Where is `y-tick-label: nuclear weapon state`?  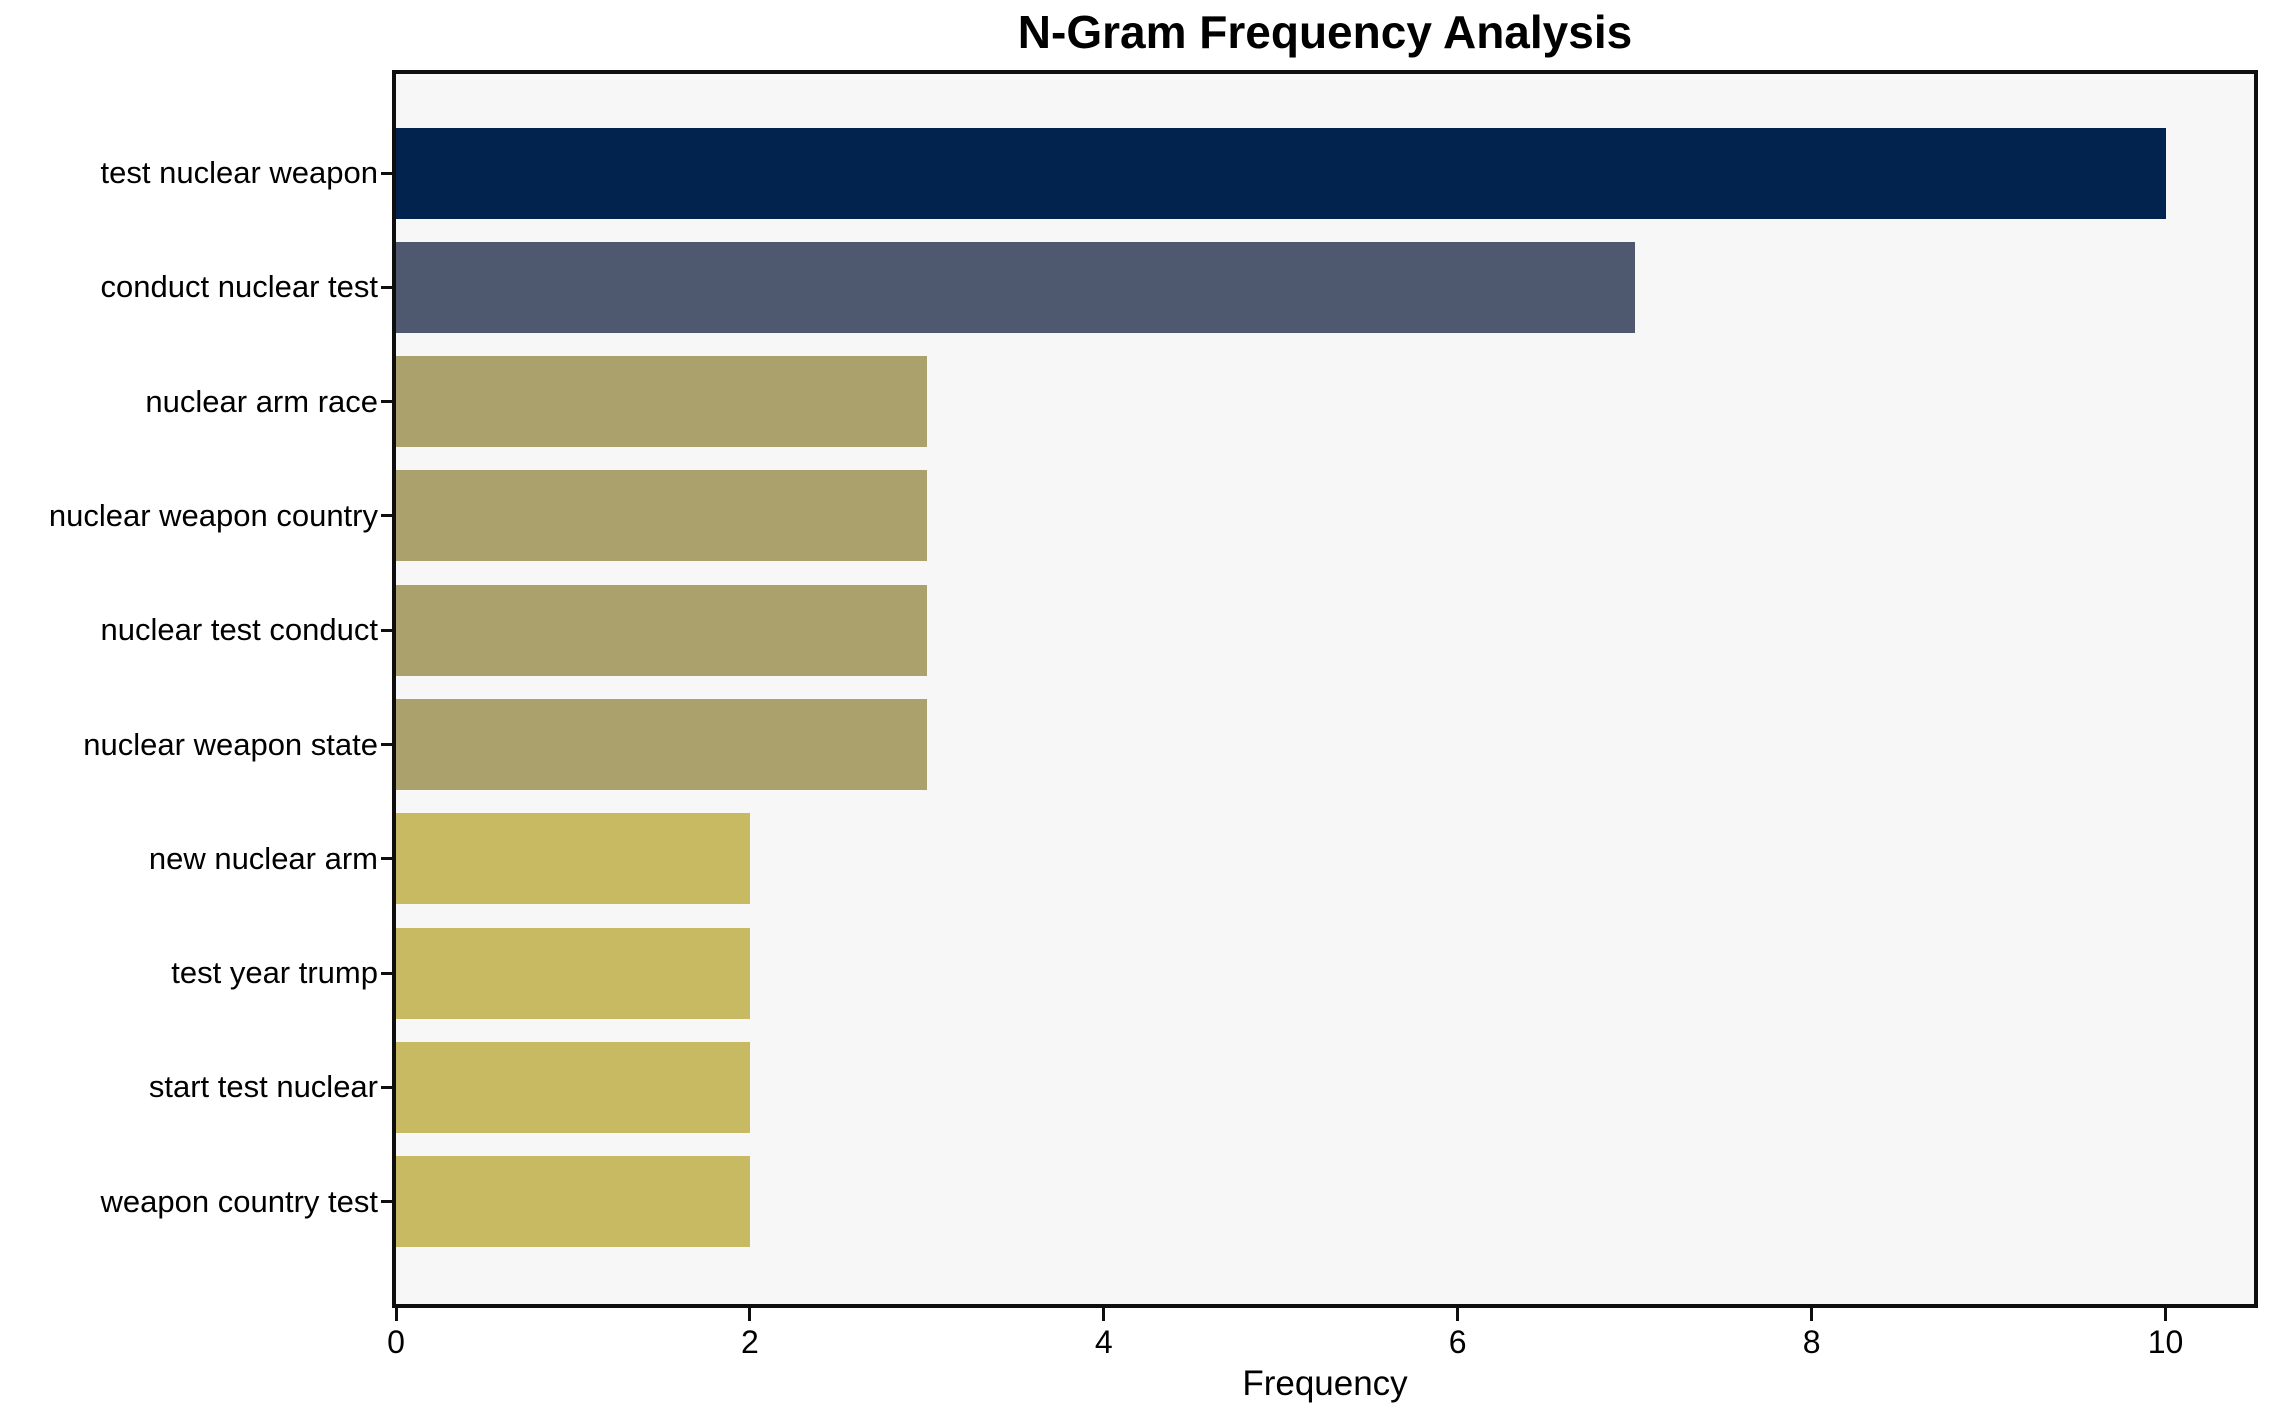 y-tick-label: nuclear weapon state is located at coordinates (230, 744).